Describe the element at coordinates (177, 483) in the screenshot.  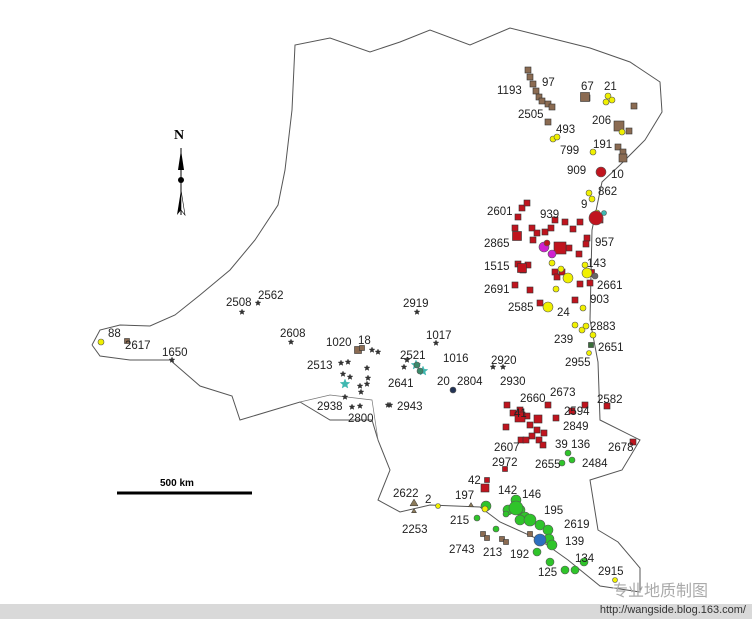
I see `scale-label: 500 km` at that location.